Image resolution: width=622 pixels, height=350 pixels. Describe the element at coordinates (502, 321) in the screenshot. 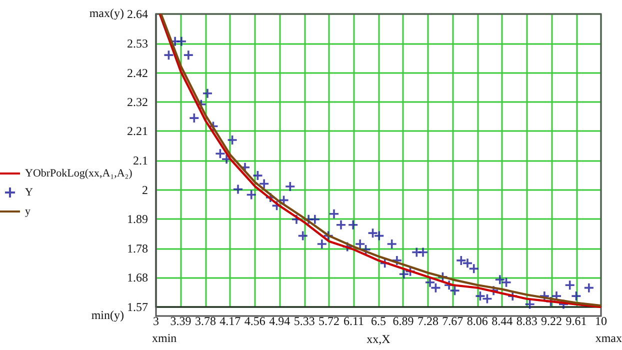

I see `x-tick-label: 8.44` at that location.